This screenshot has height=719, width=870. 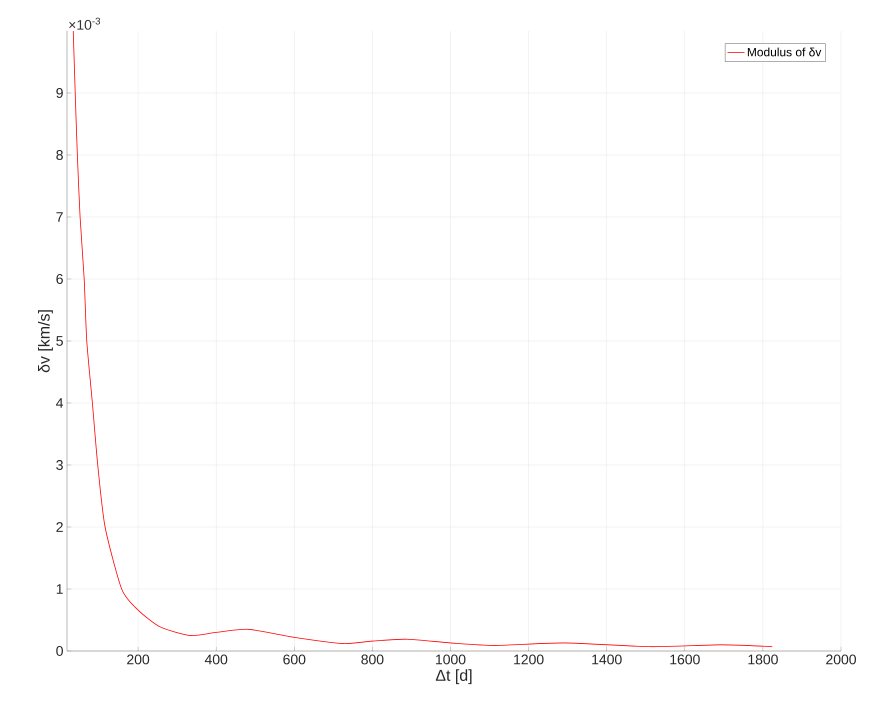 I want to click on y-tick-label: 9, so click(x=59, y=93).